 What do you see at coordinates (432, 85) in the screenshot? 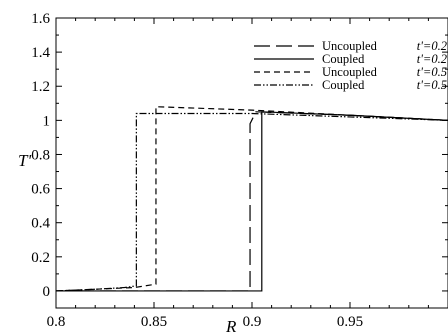
I see `legend-param-4: t'=0.5` at bounding box center [432, 85].